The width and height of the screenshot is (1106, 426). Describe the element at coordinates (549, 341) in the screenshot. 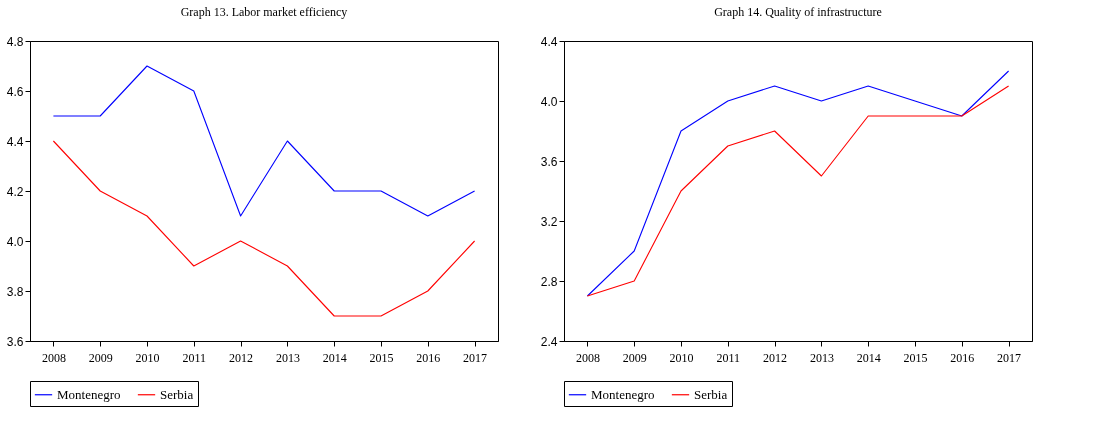

I see `y-tick-label: 2.4` at that location.